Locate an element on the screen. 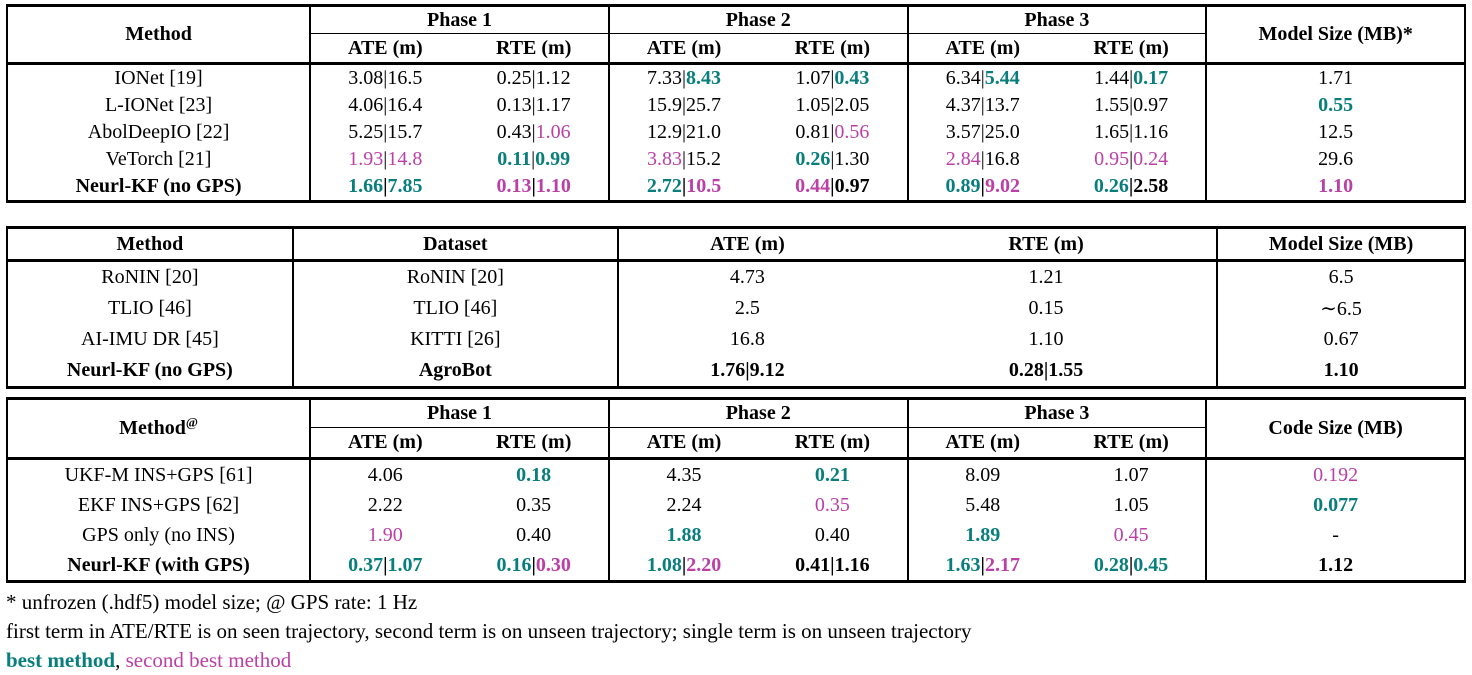  method-cell: EKF INS+GPS [62] is located at coordinates (158, 504).